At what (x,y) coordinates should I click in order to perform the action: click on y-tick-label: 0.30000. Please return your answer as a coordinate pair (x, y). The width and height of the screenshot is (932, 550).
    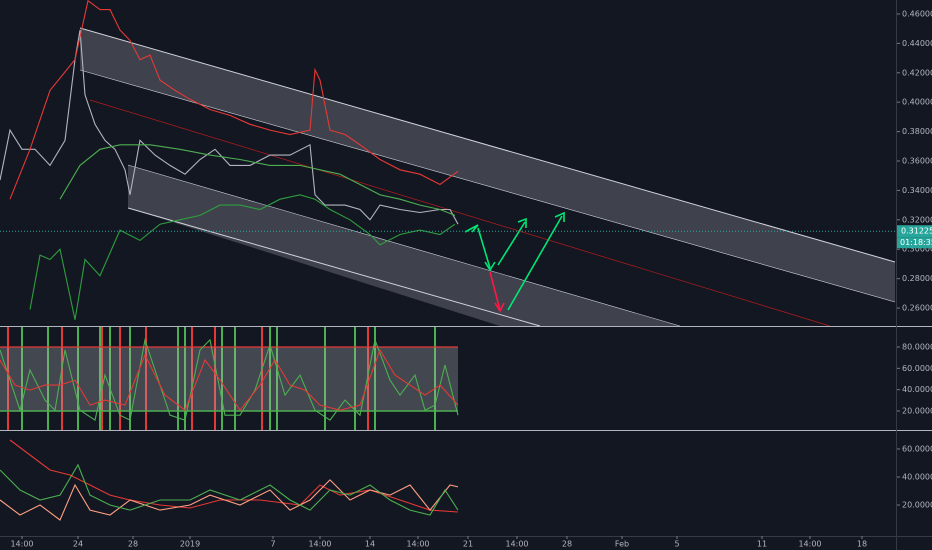
    Looking at the image, I should click on (917, 249).